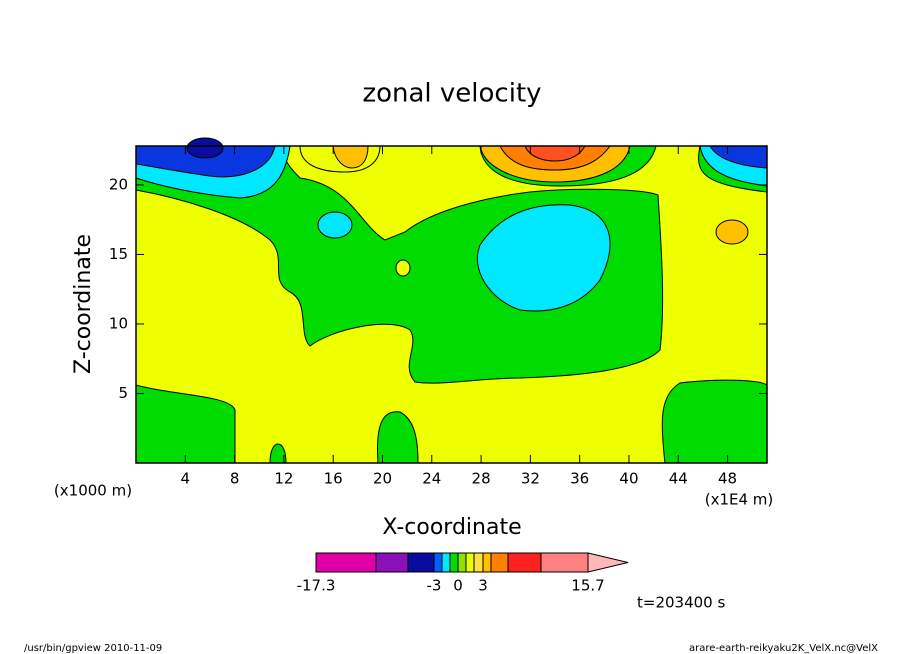 This screenshot has width=904, height=654. I want to click on x-tick-label: 36, so click(579, 479).